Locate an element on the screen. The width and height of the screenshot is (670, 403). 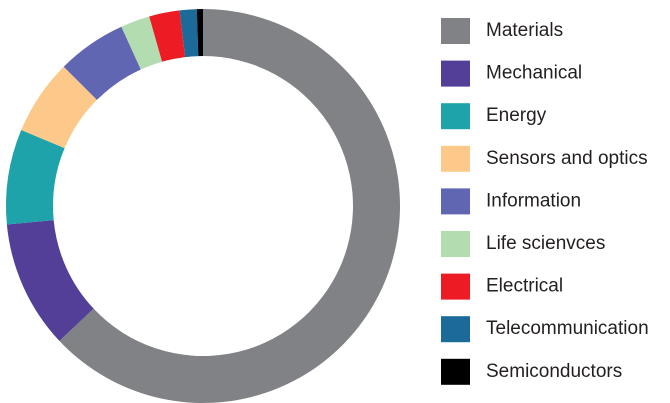
legend-label: Mechanical is located at coordinates (534, 73).